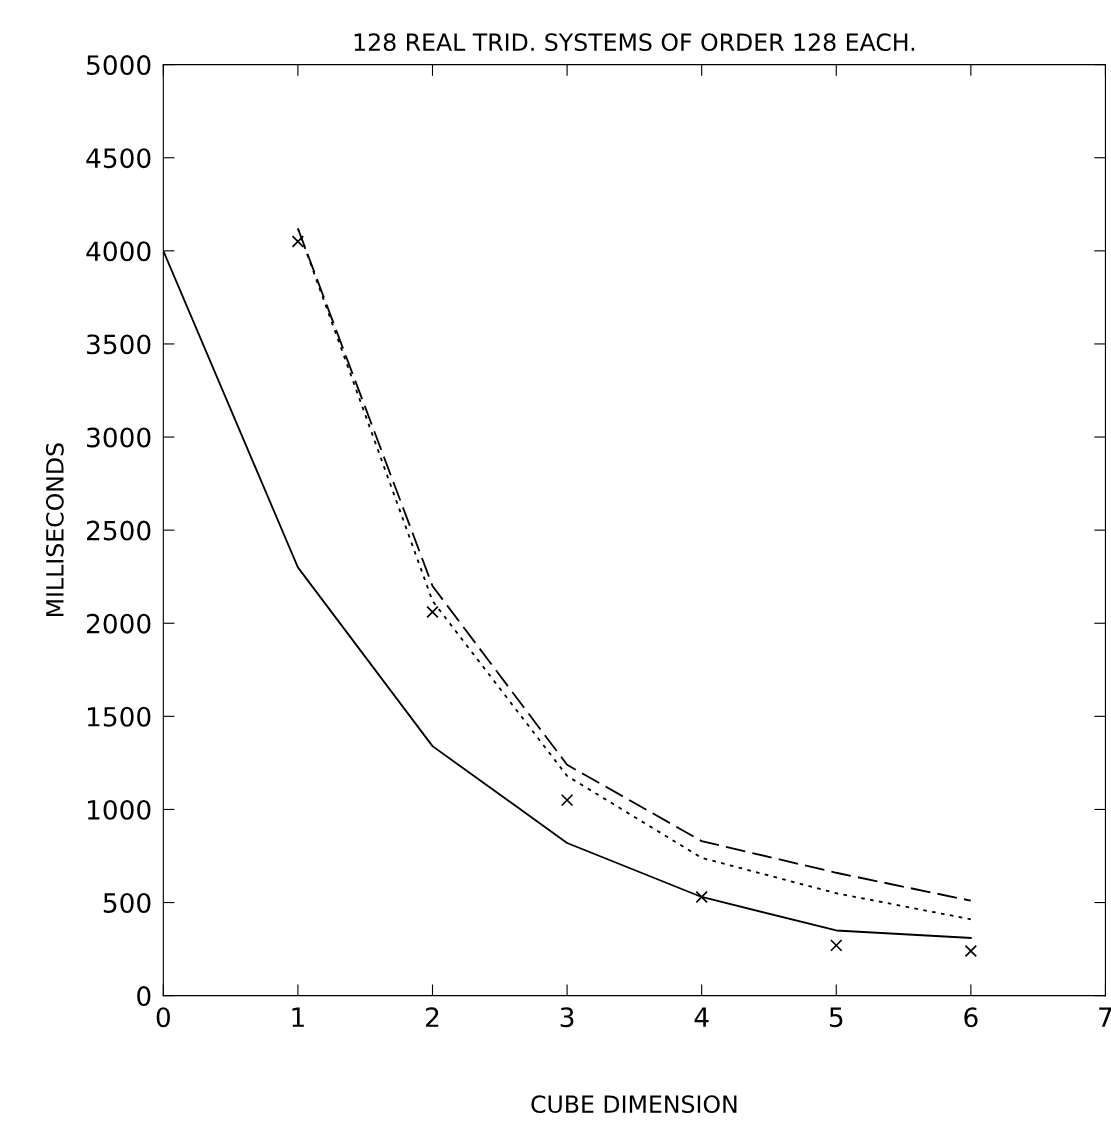 The image size is (1111, 1134). I want to click on y-tick-label: 1000, so click(119, 809).